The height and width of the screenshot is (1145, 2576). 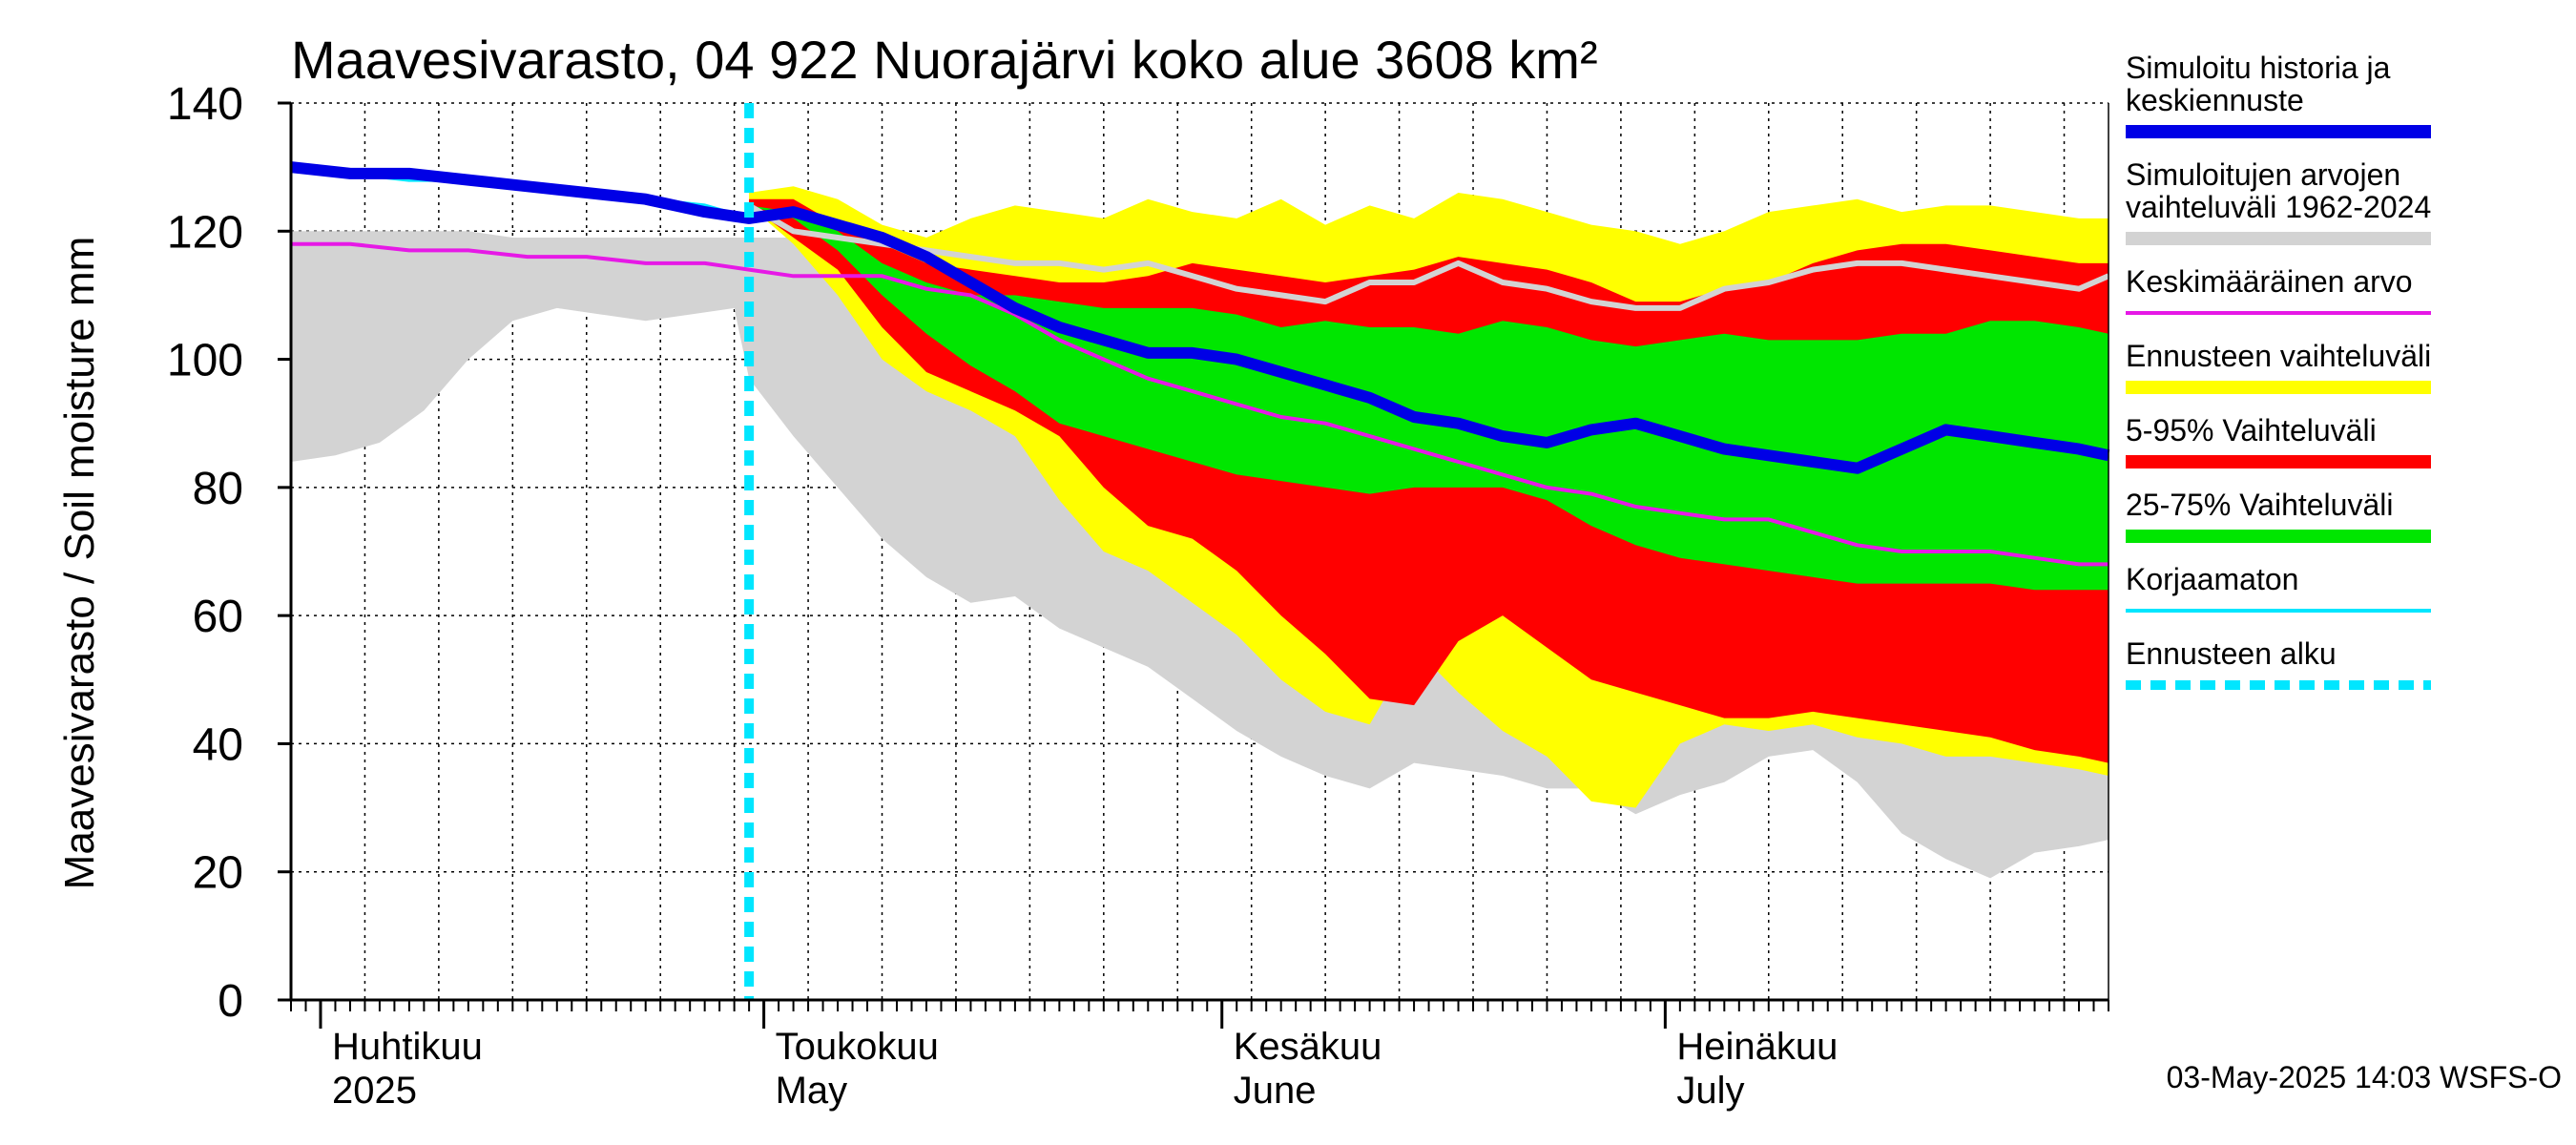 I want to click on x-month-label: Toukokuu, so click(x=857, y=1047).